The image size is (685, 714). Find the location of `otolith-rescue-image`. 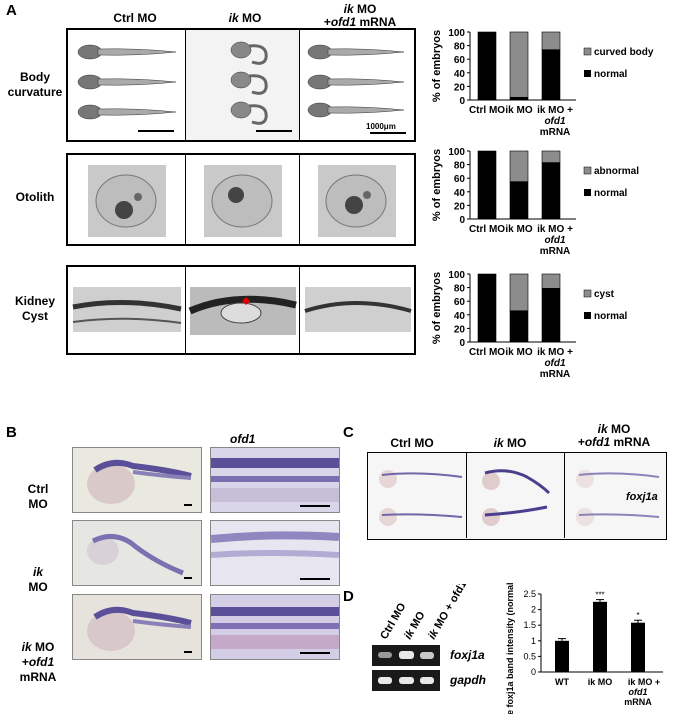

otolith-rescue-image is located at coordinates (357, 201).